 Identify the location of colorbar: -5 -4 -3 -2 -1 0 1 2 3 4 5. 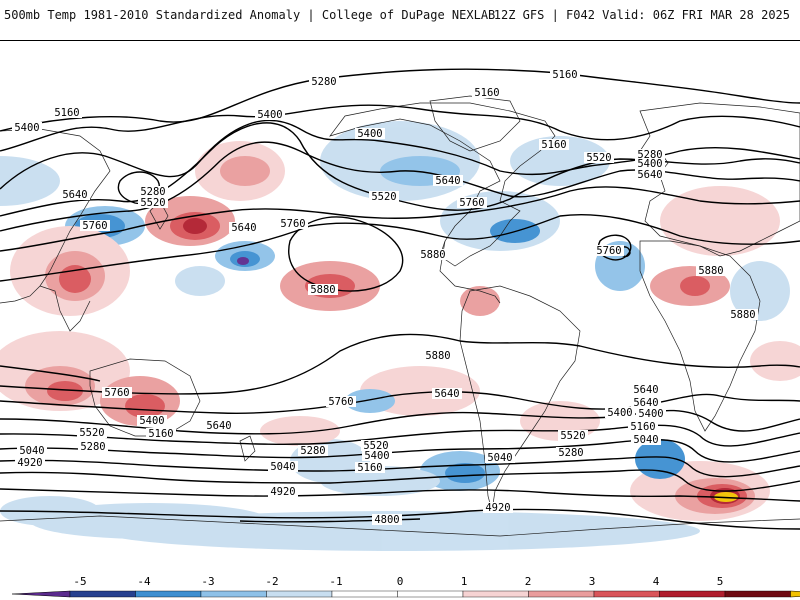
(400, 579).